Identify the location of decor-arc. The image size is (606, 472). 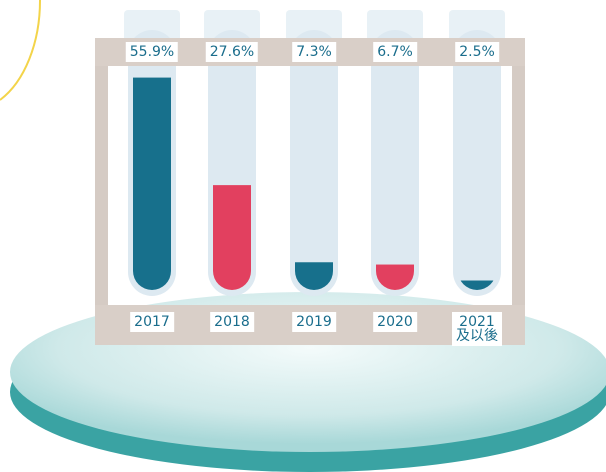
(21, 50).